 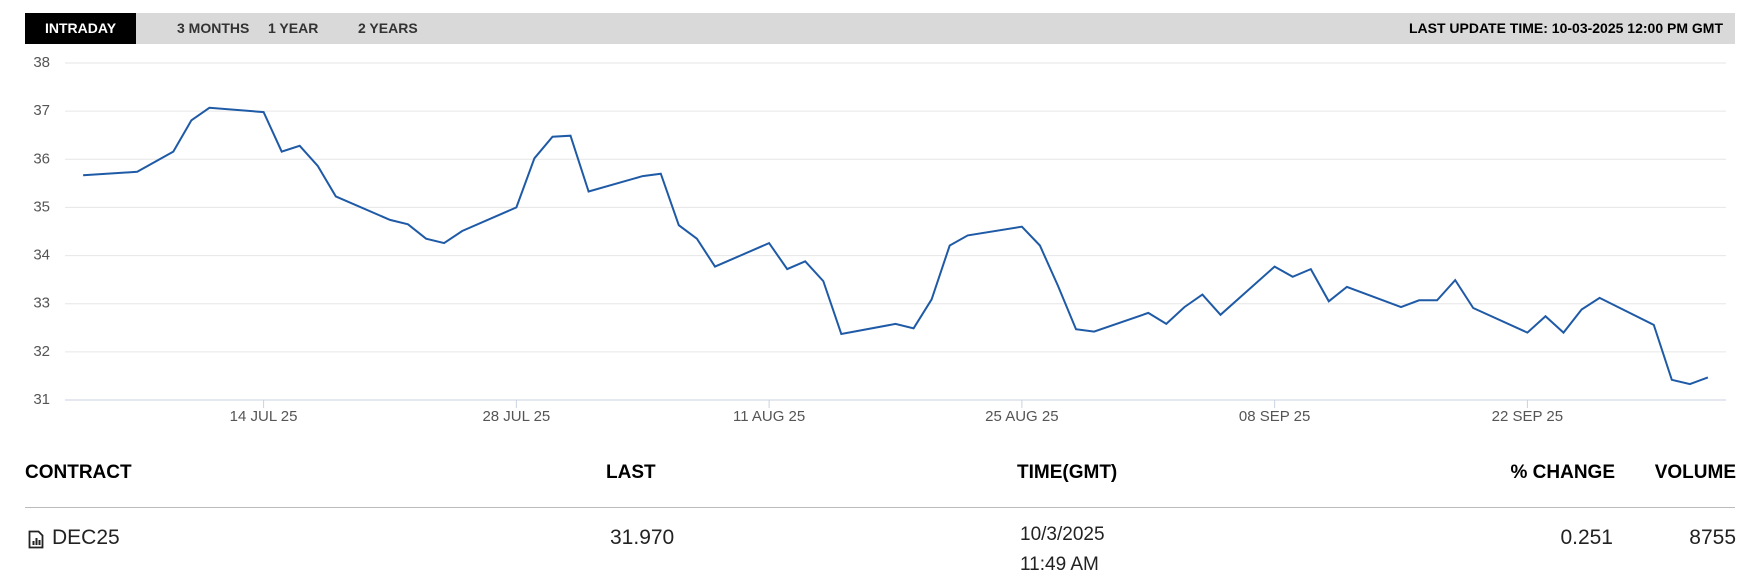 I want to click on column-header: LAST, so click(x=631, y=472).